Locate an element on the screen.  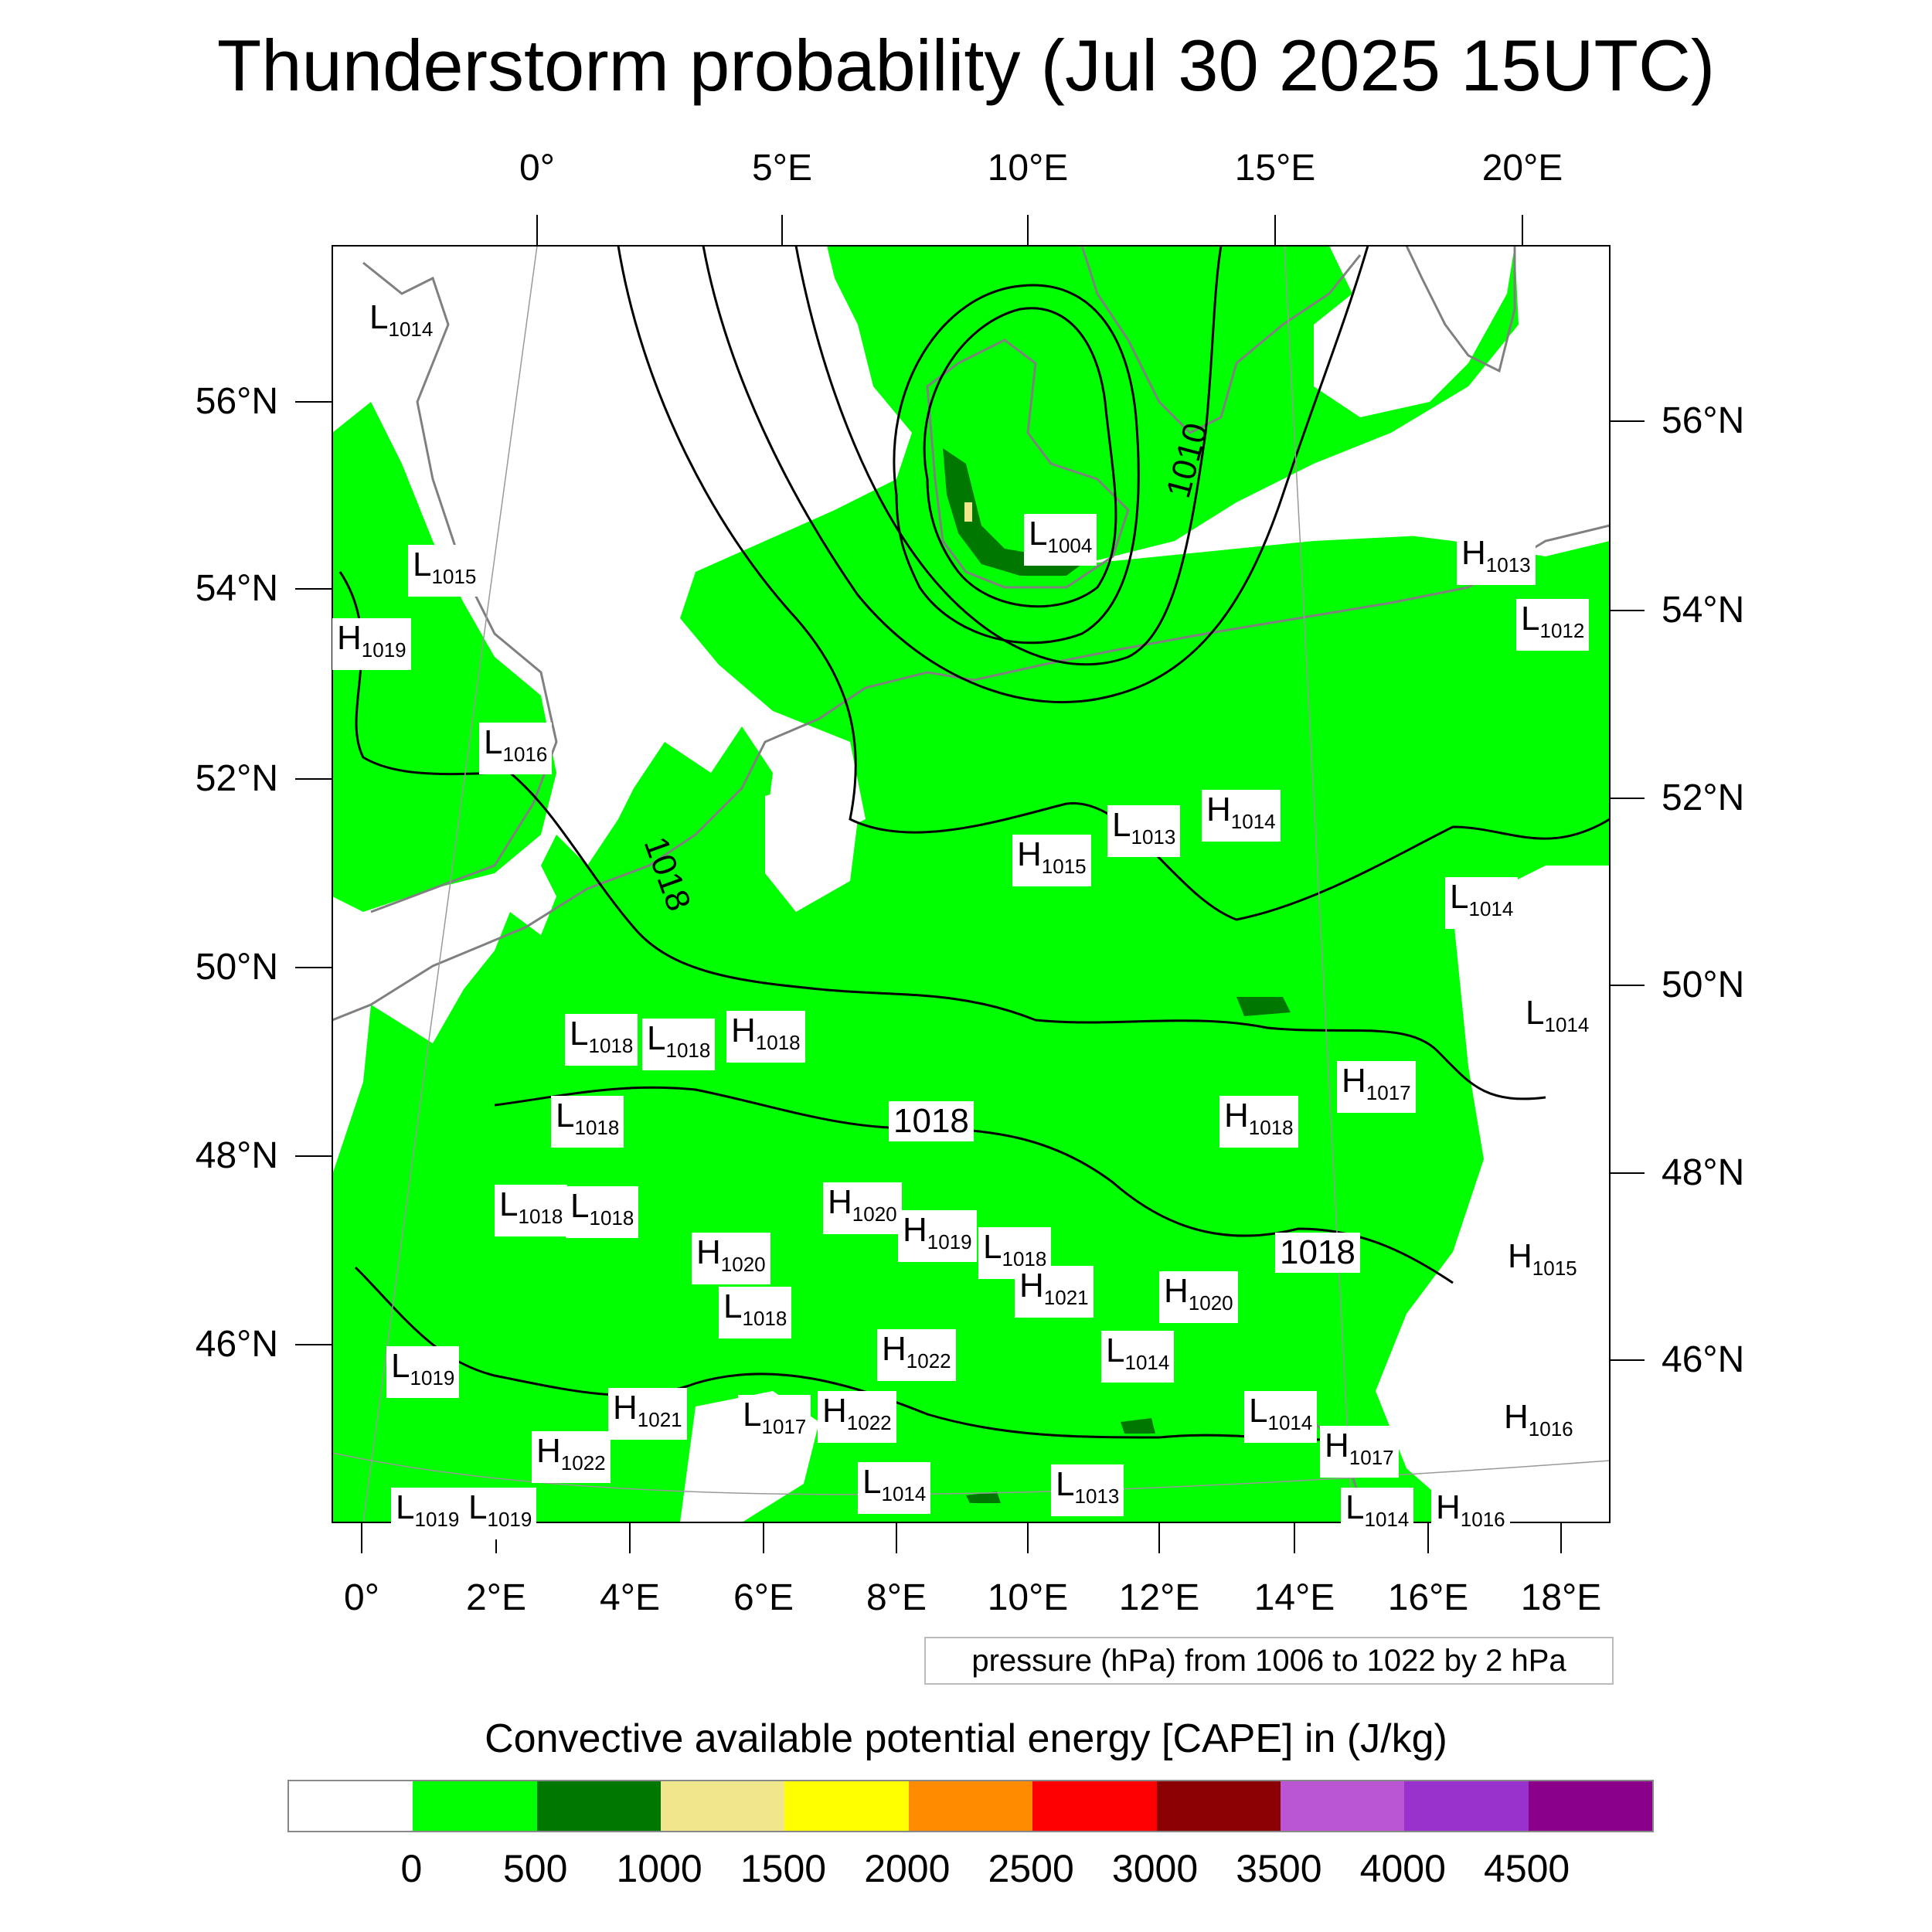
bottom-lon-label: 8°E is located at coordinates (897, 1598).